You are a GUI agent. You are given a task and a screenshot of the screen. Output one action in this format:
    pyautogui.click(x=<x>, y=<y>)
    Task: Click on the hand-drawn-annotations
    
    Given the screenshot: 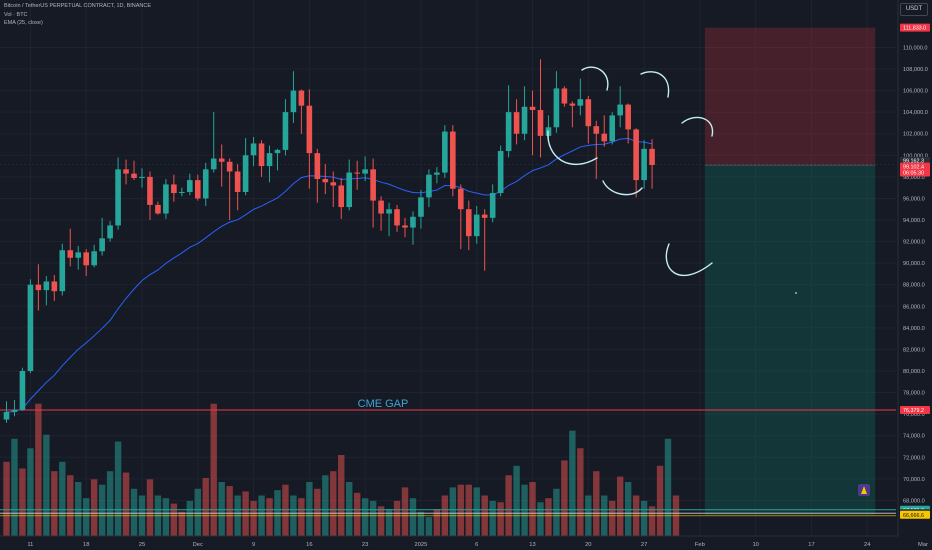 What is the action you would take?
    pyautogui.click(x=630, y=171)
    